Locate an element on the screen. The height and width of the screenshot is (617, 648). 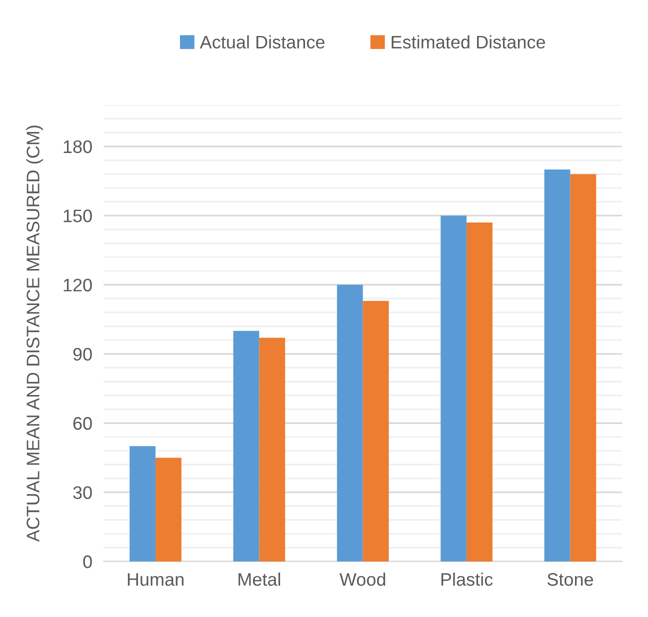
legend-label: Actual Distance is located at coordinates (262, 42).